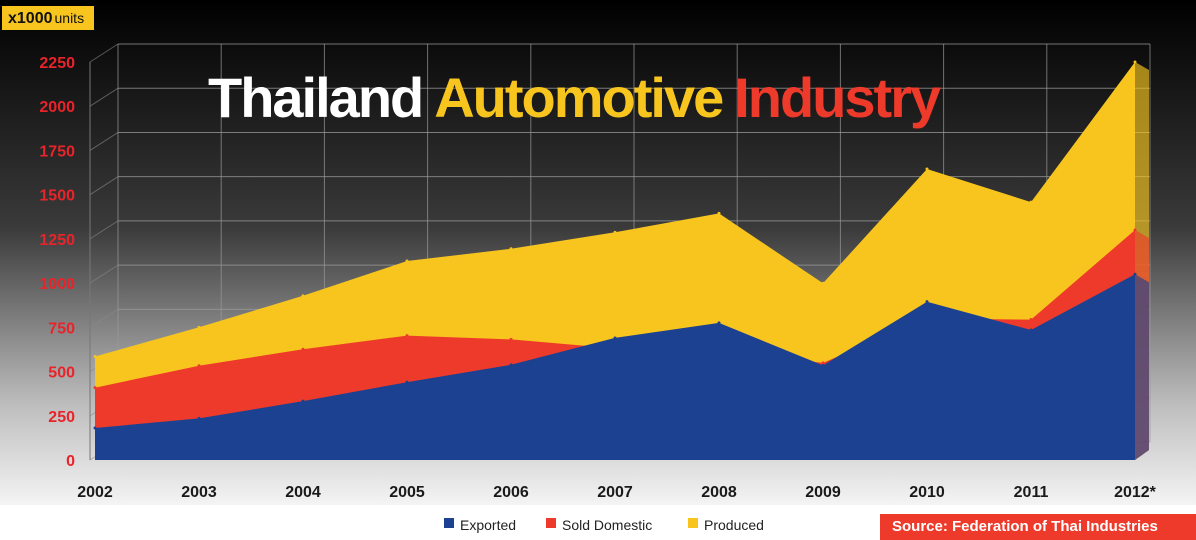  What do you see at coordinates (57, 63) in the screenshot?
I see `y-tick-label: 2250` at bounding box center [57, 63].